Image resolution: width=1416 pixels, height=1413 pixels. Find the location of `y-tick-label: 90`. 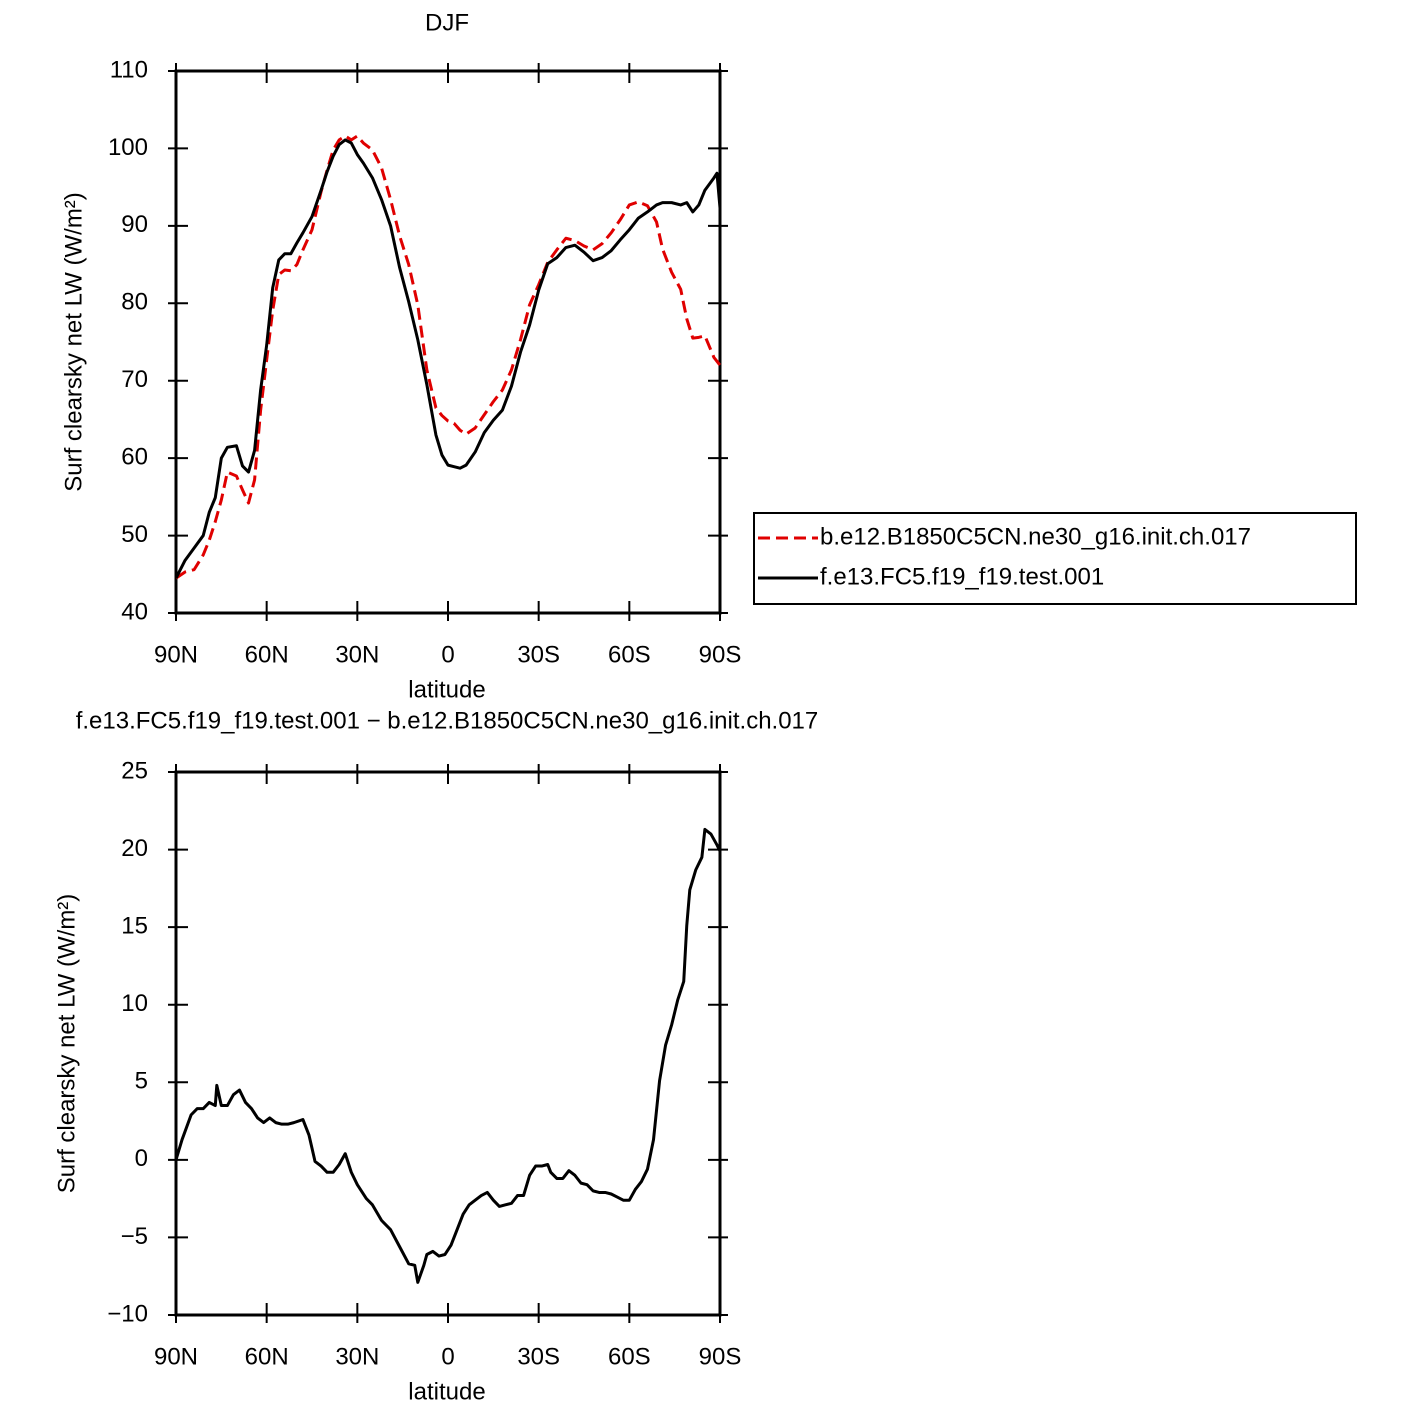

y-tick-label: 90 is located at coordinates (134, 224).